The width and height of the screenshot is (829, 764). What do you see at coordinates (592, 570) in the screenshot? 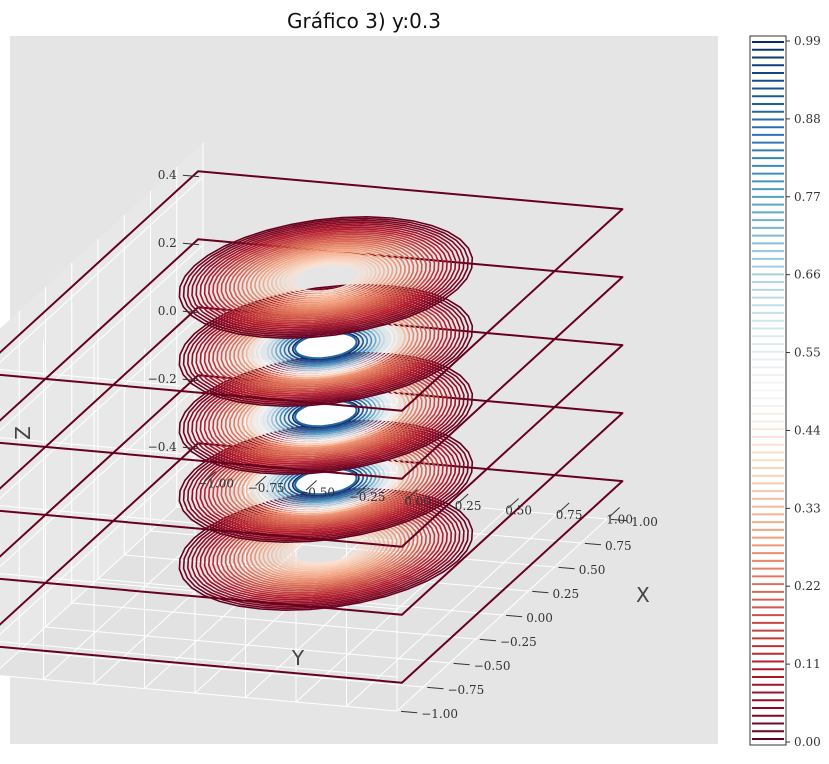
I see `x-tick-label: 0.50` at bounding box center [592, 570].